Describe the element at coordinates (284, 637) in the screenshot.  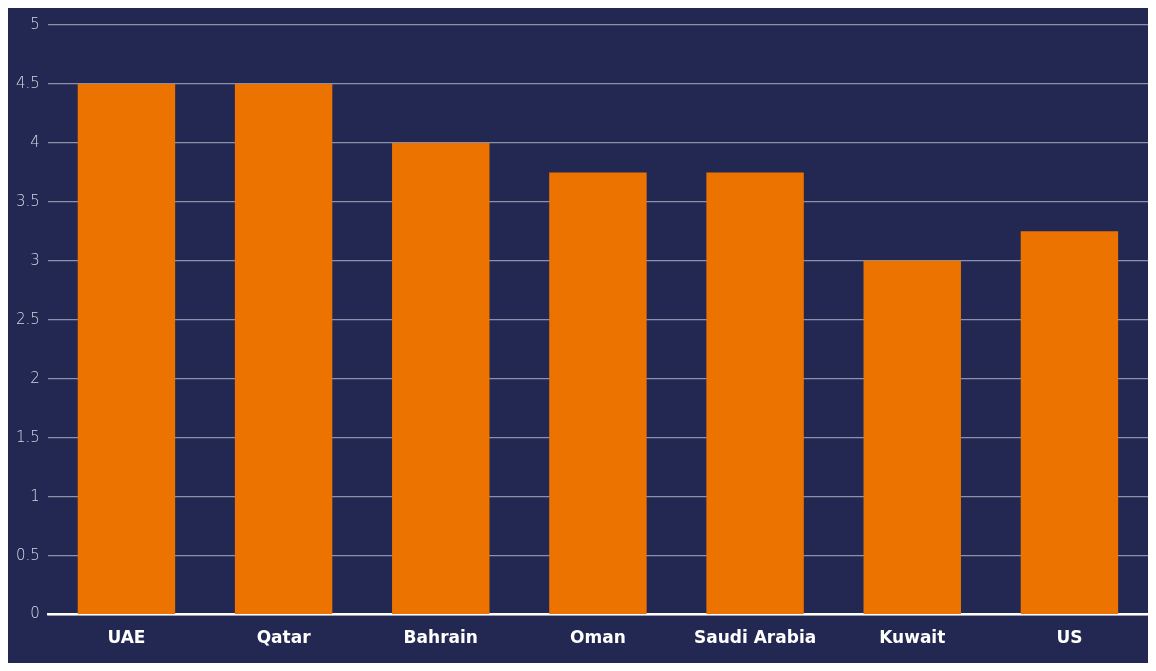
I see `x-tick-label: Qatar` at that location.